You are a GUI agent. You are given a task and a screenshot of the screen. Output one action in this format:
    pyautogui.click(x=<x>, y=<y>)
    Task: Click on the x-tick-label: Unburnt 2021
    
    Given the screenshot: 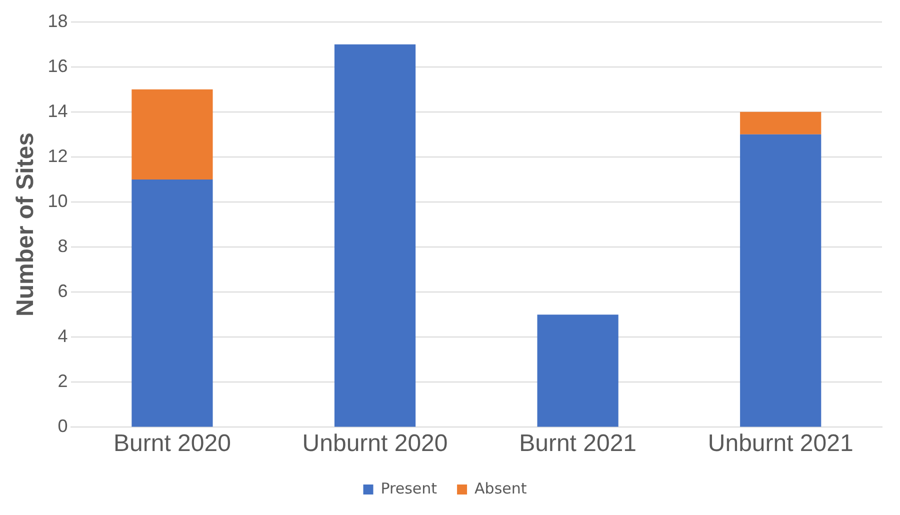 What is the action you would take?
    pyautogui.click(x=781, y=444)
    